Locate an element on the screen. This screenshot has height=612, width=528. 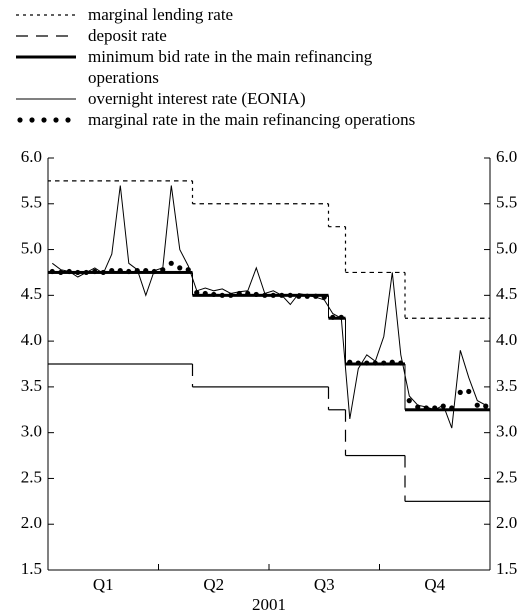
x-axis-label: 2001 is located at coordinates (269, 603).